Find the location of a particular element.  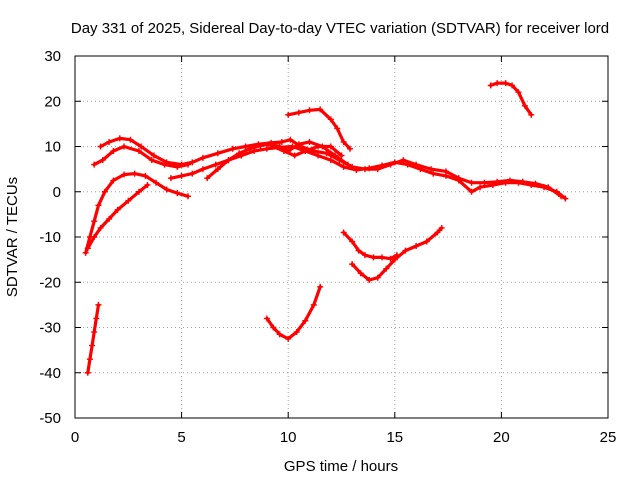

y-tick-label: 0 is located at coordinates (57, 192).